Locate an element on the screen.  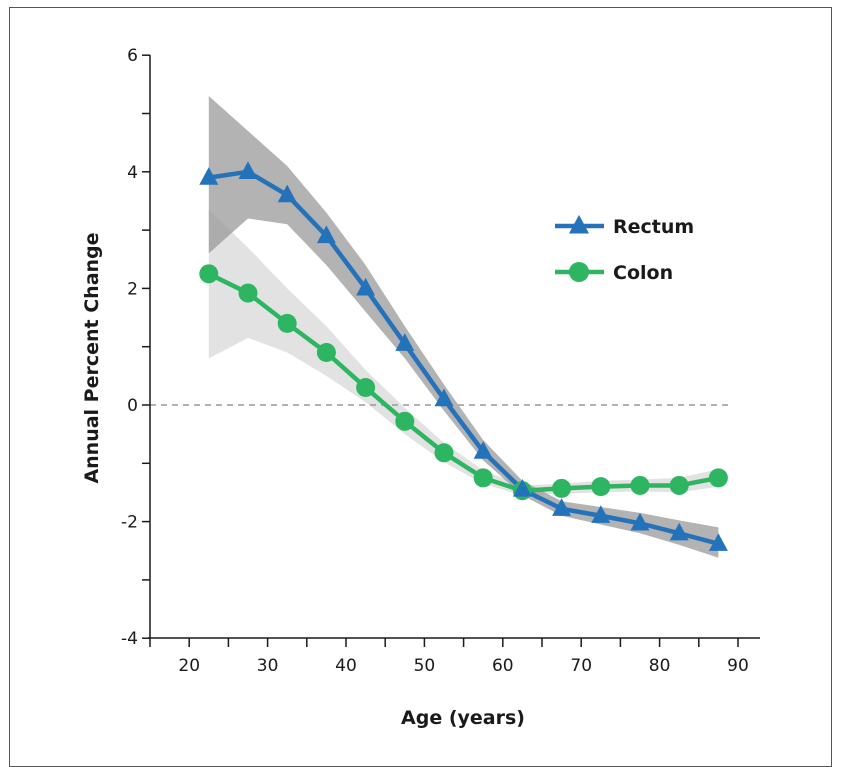
y-tick-label: 0 is located at coordinates (132, 406).